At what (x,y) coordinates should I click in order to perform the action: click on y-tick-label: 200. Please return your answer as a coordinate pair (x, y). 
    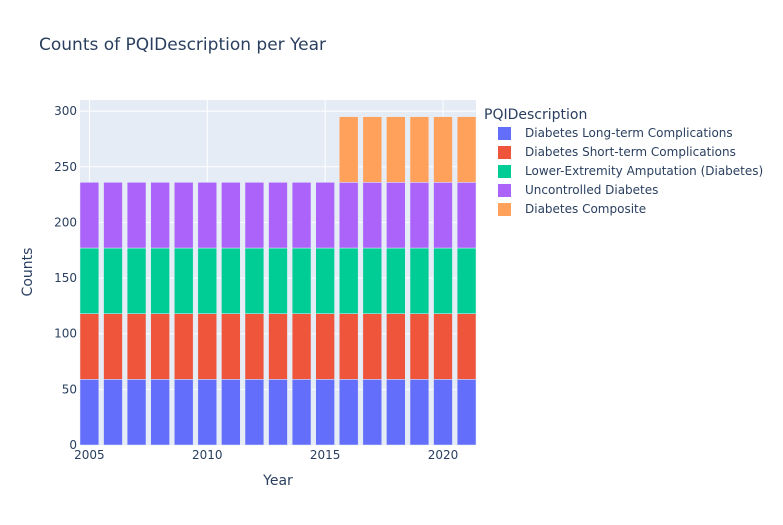
    Looking at the image, I should click on (65, 222).